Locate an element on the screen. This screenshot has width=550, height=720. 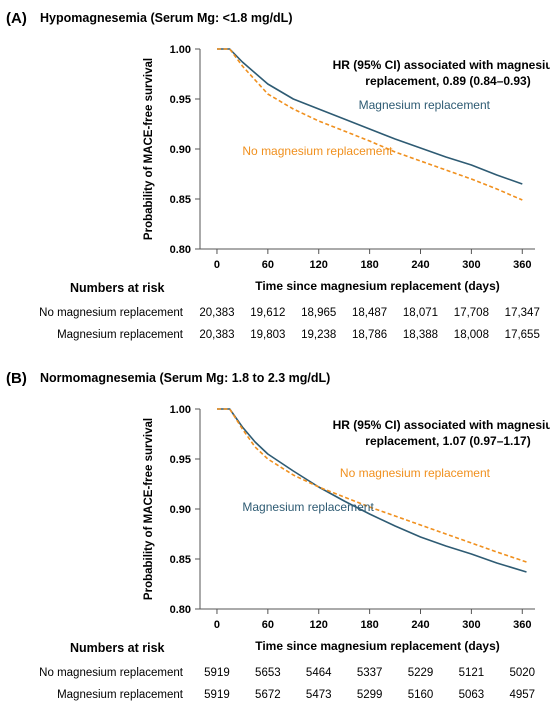
risk-value: 5464 is located at coordinates (319, 673).